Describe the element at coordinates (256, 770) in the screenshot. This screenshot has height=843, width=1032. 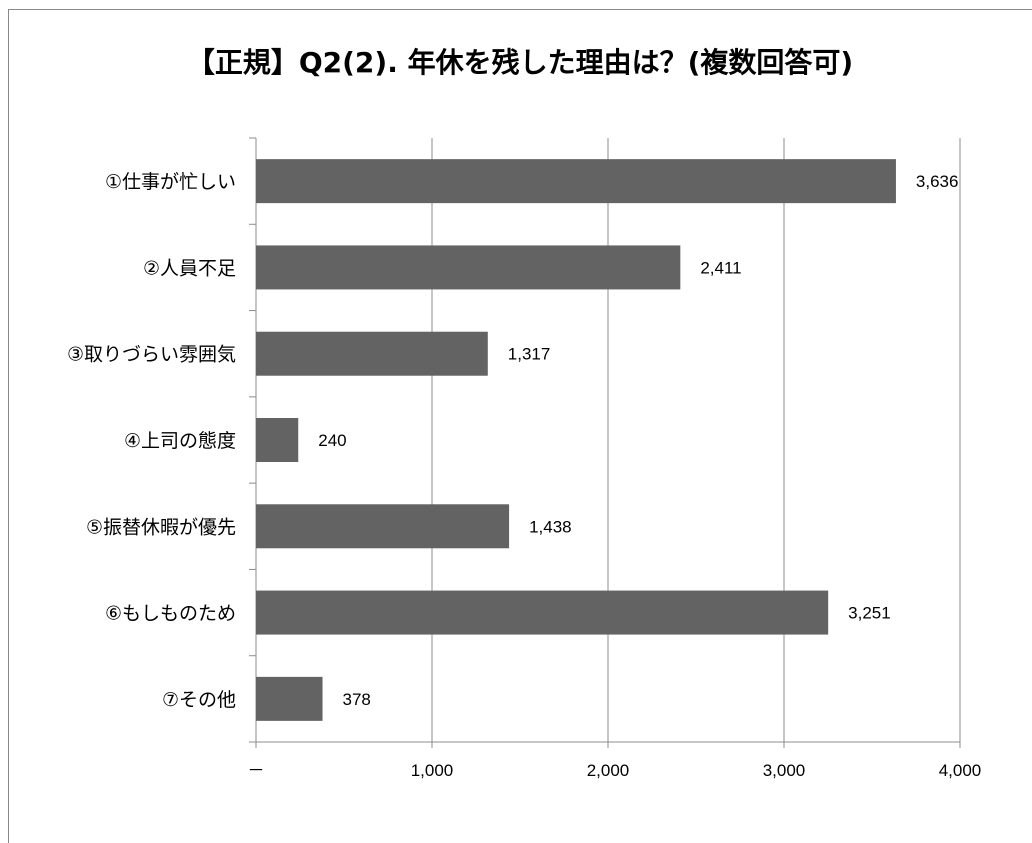
I see `x-tick-label-0: －` at that location.